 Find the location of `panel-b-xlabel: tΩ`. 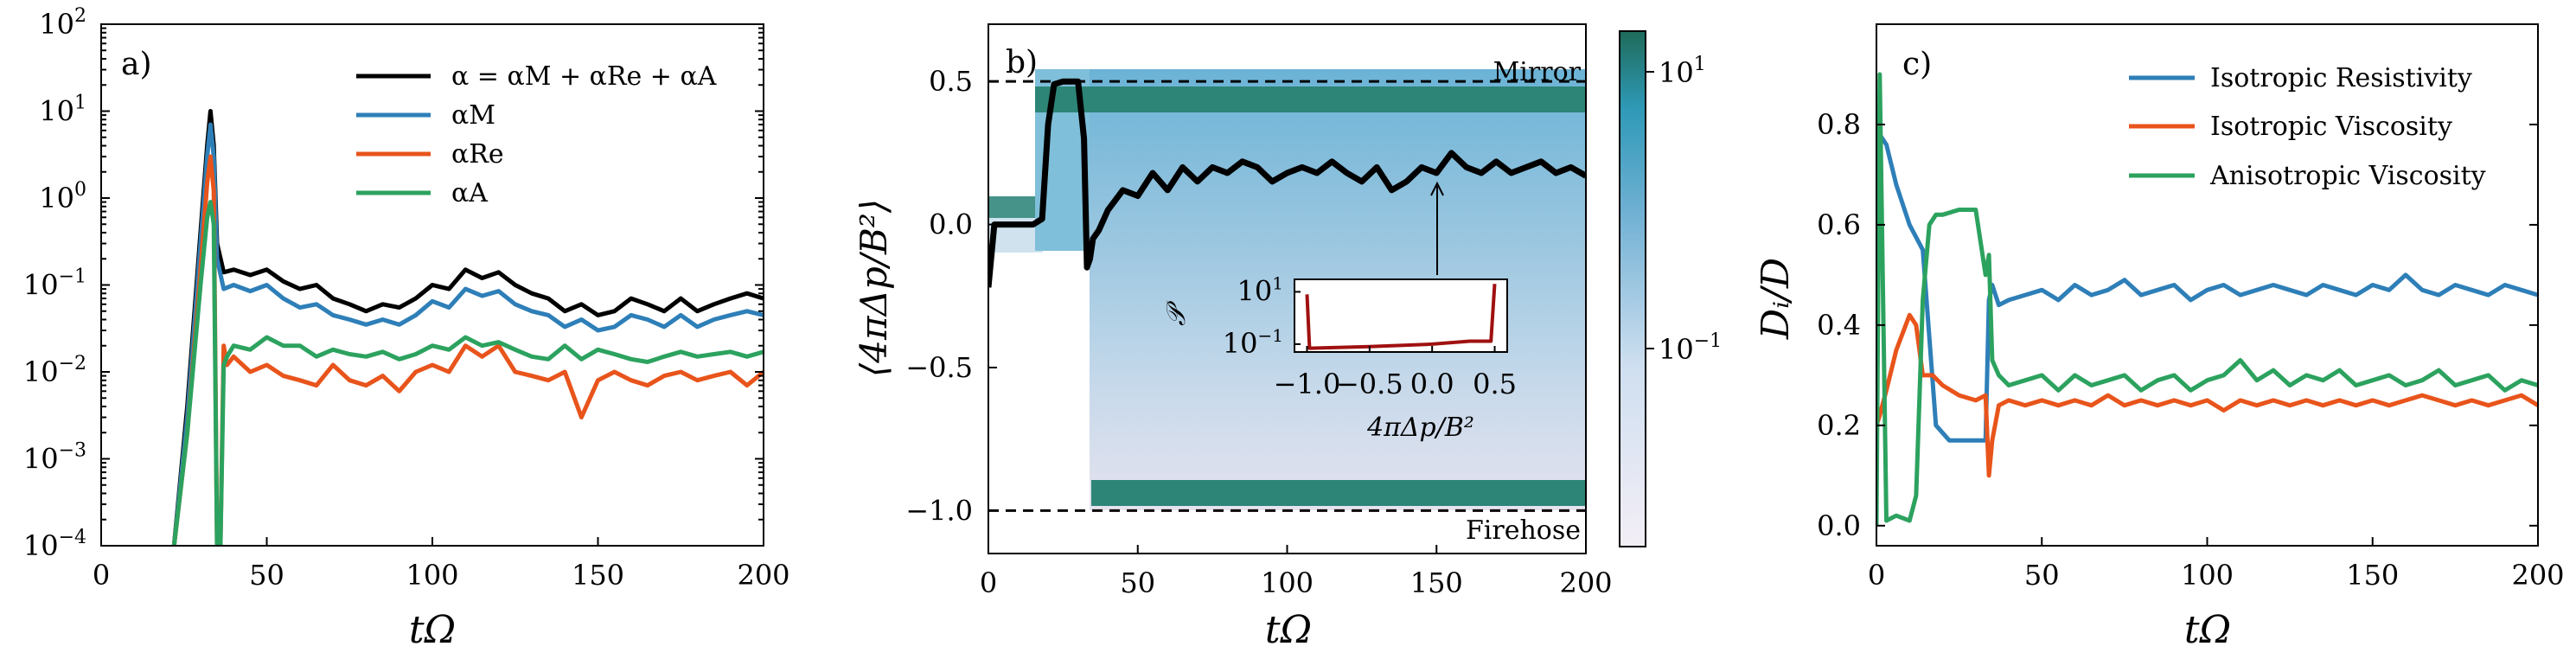

panel-b-xlabel: tΩ is located at coordinates (1288, 630).